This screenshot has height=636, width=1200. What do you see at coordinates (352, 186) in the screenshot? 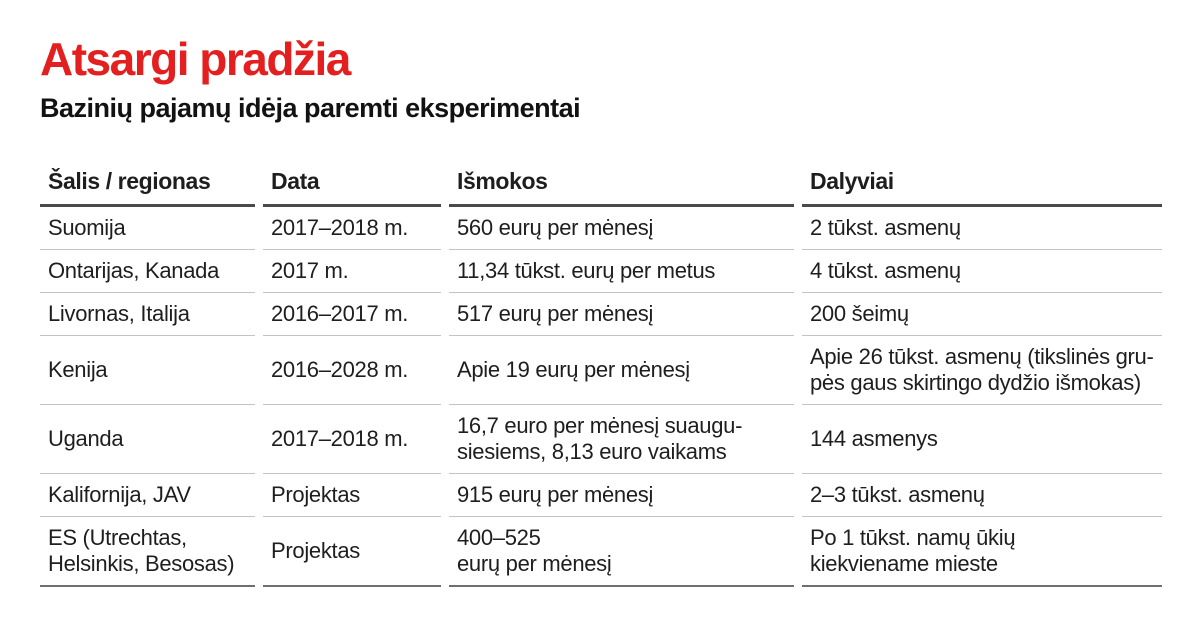
I see `column-header-period: Data` at bounding box center [352, 186].